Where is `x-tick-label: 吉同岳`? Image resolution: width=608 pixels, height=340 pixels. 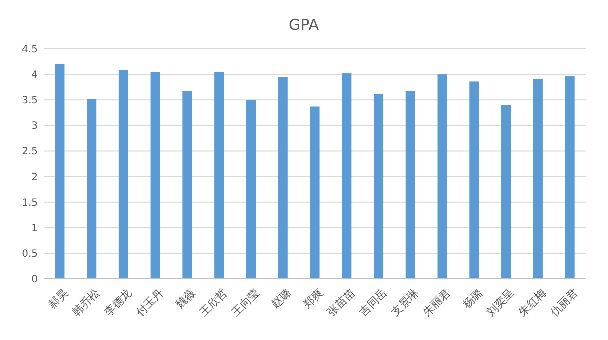 x-tick-label: 吉同岳 is located at coordinates (373, 303).